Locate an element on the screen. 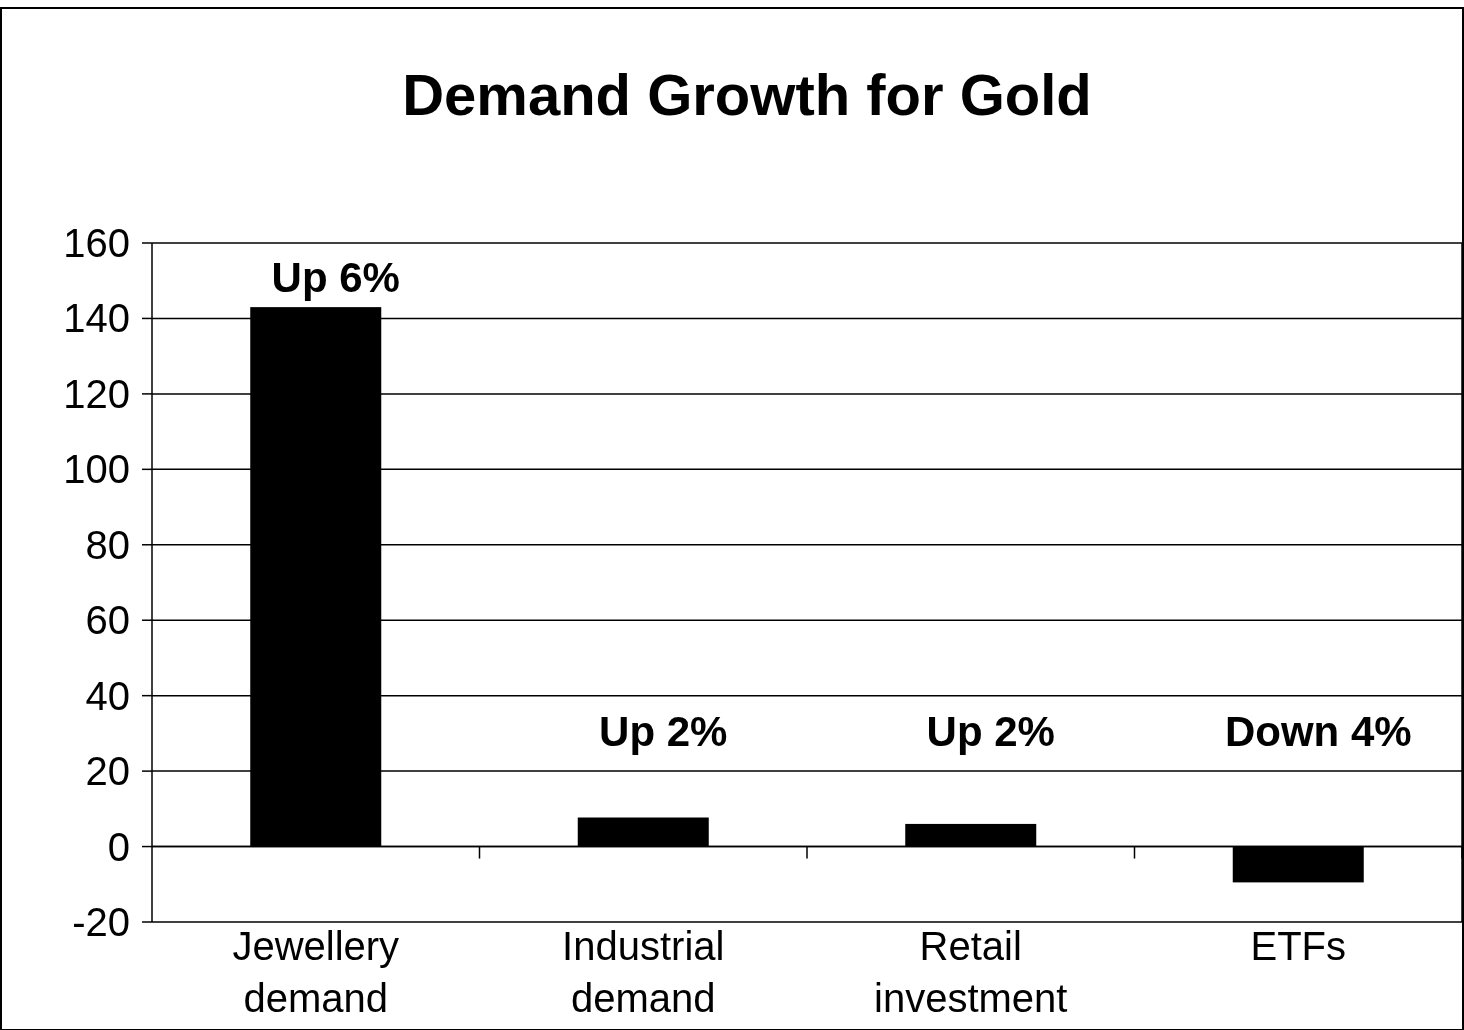 This screenshot has height=1030, width=1464. x-tick-label: Retail investment is located at coordinates (971, 972).